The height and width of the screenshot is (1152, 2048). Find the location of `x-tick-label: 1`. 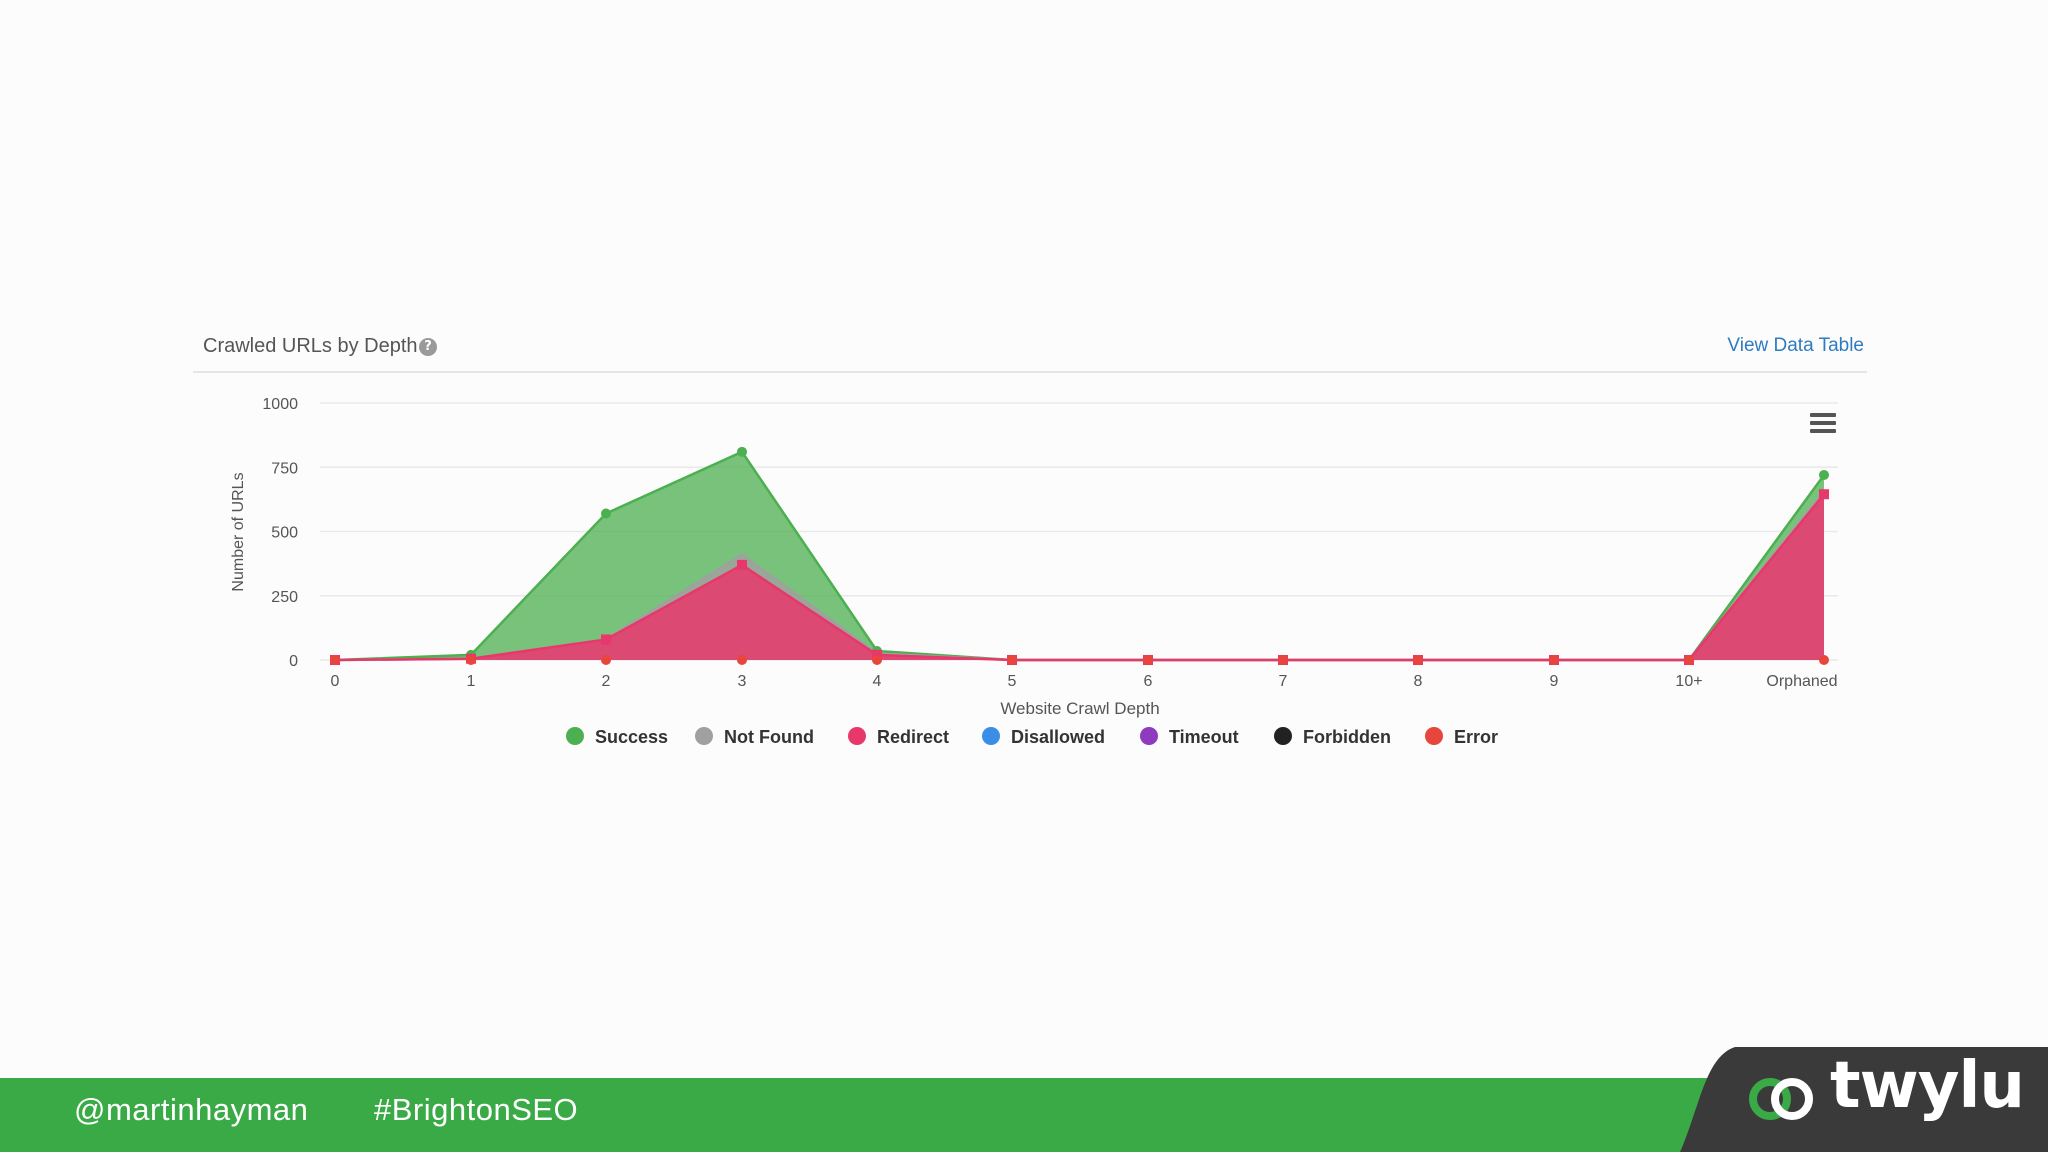

x-tick-label: 1 is located at coordinates (471, 681).